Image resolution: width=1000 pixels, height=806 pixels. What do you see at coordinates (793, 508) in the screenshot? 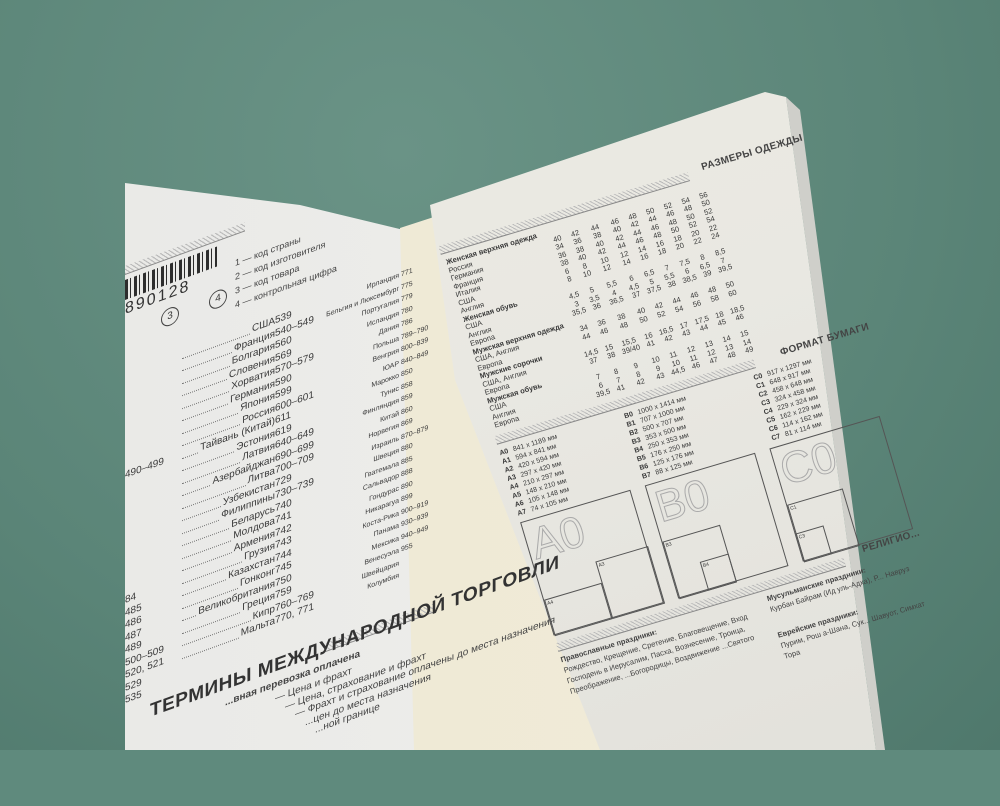
I see `c1-label: C1` at bounding box center [793, 508].